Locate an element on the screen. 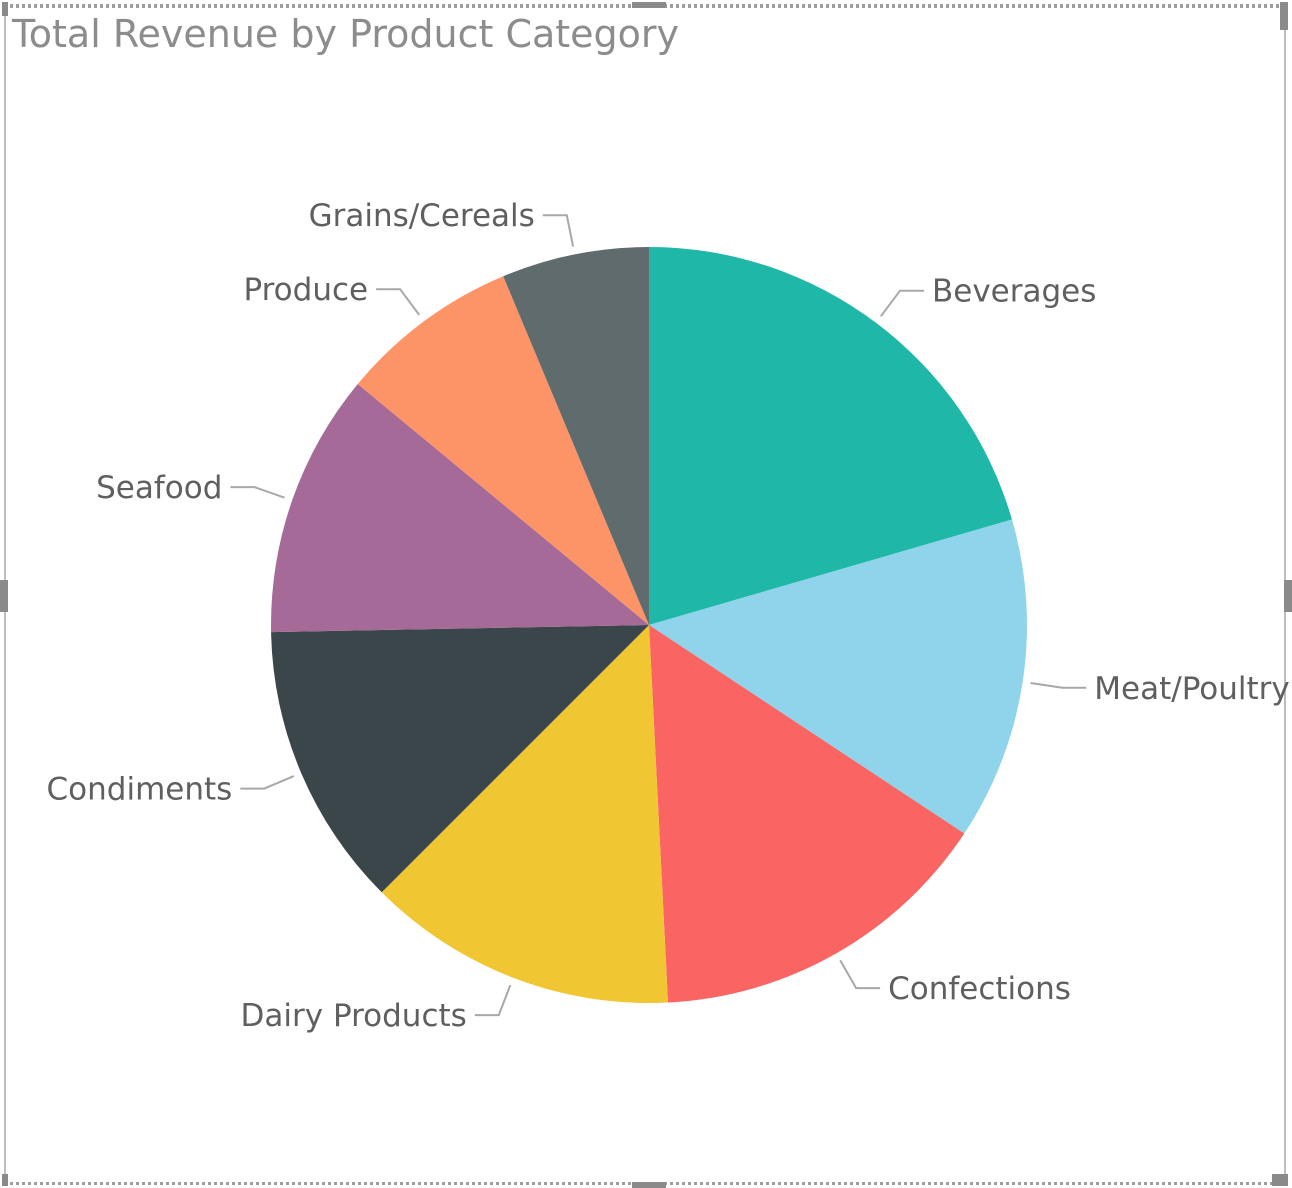 The width and height of the screenshot is (1292, 1188). resize-handle-middle-left is located at coordinates (4, 596).